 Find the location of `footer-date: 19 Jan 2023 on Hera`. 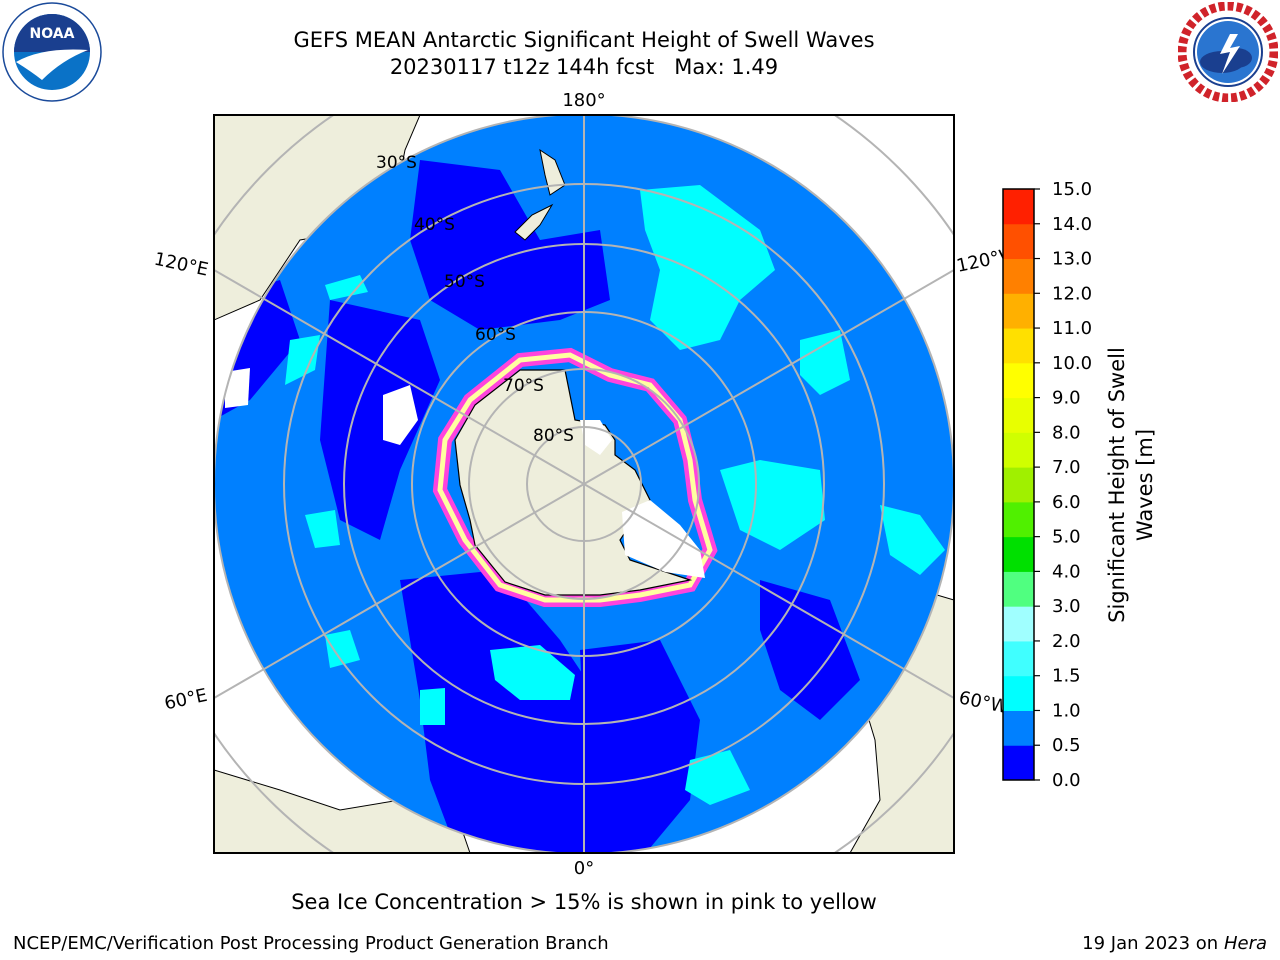

footer-date: 19 Jan 2023 on Hera is located at coordinates (1174, 943).